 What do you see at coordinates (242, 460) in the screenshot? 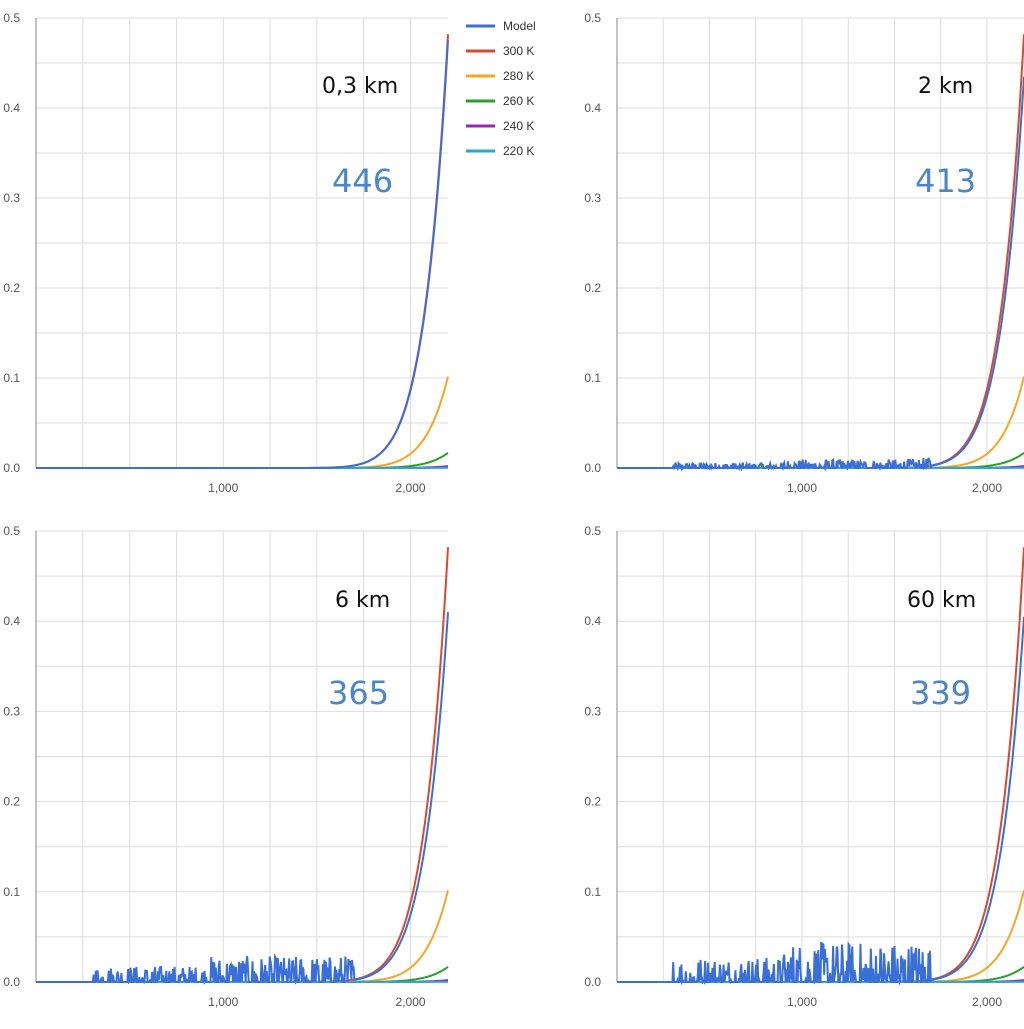
I see `series-line-260k` at bounding box center [242, 460].